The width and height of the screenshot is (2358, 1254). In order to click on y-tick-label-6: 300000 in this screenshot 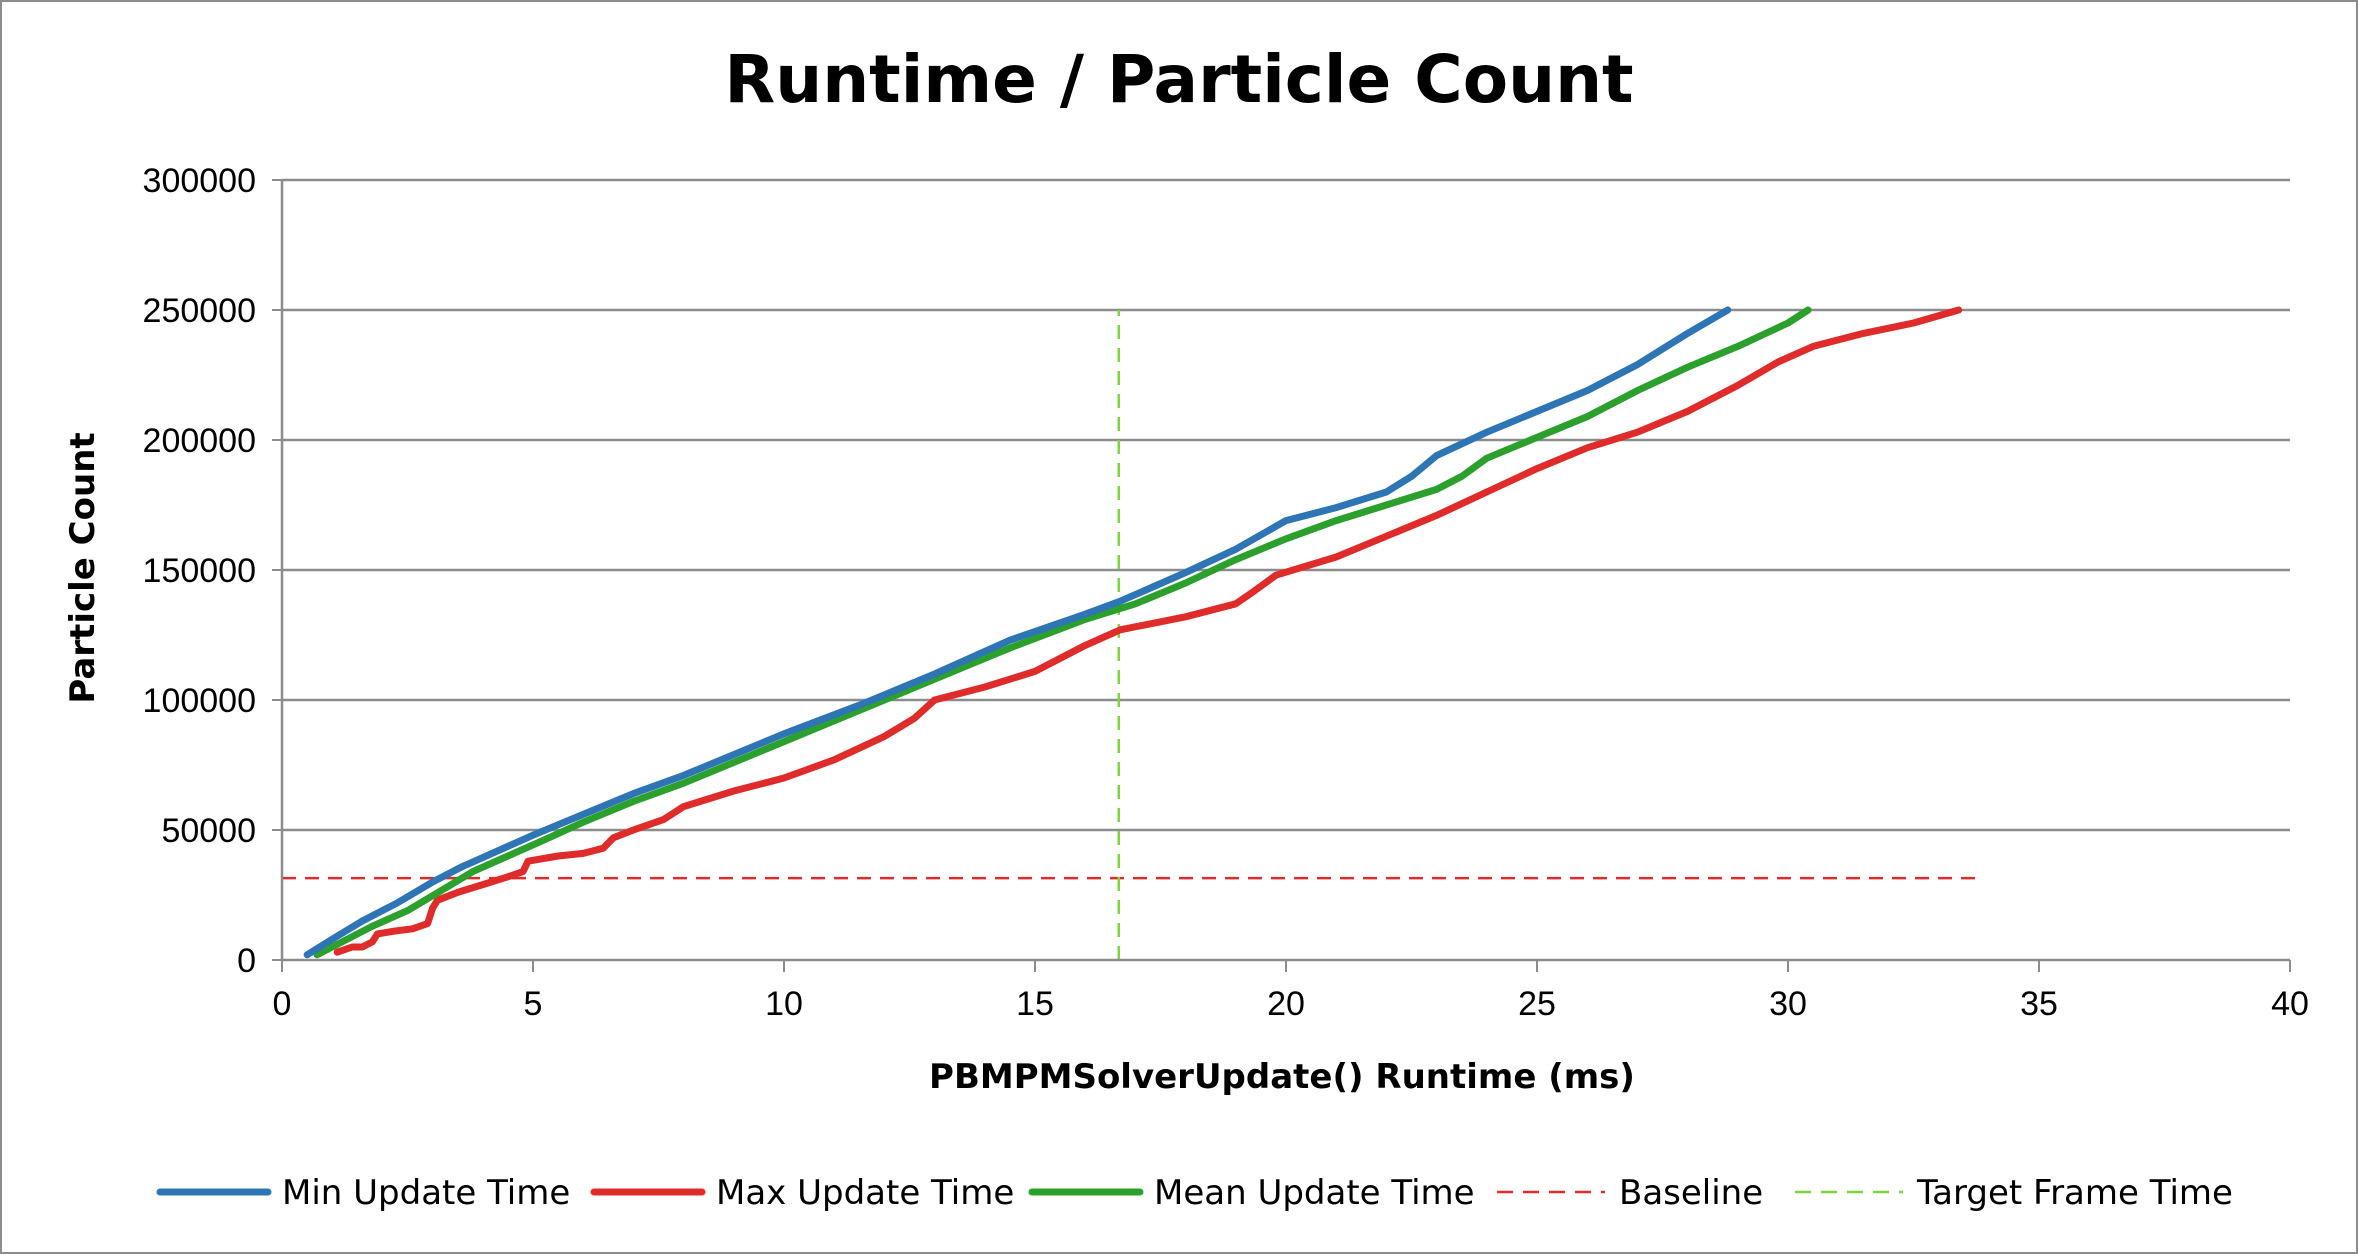, I will do `click(199, 181)`.